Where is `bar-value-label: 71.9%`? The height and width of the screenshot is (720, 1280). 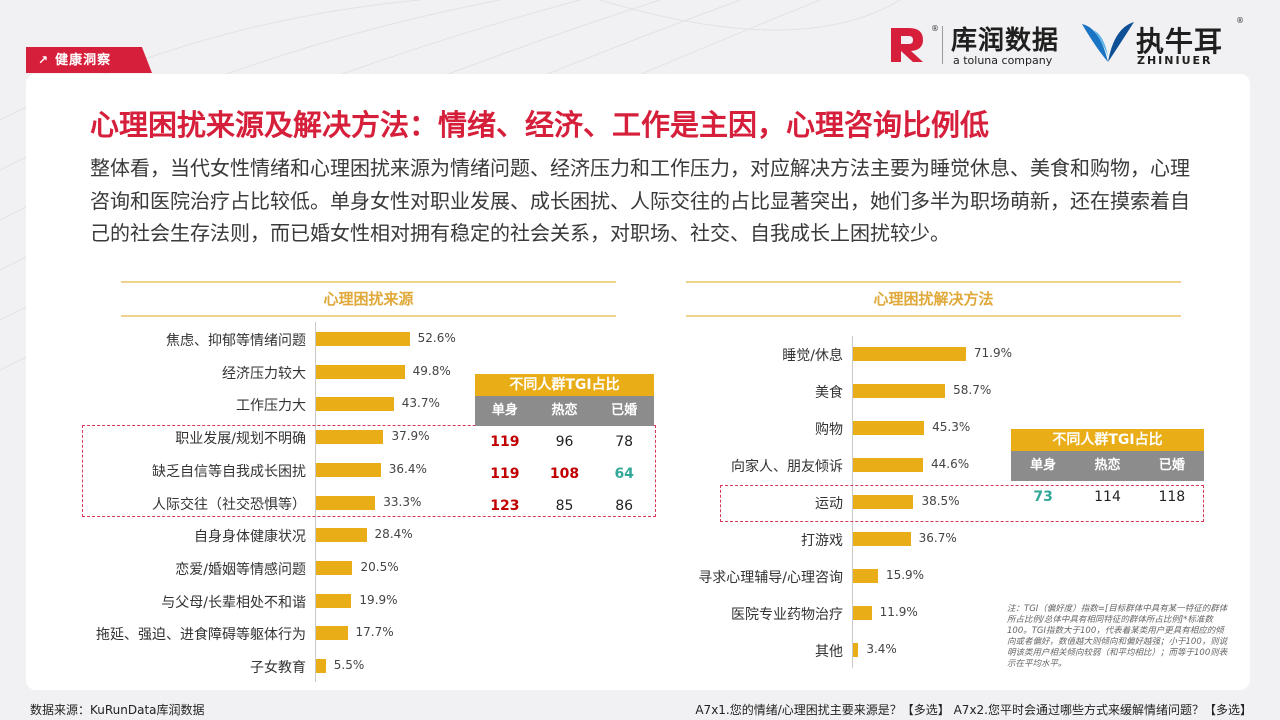
bar-value-label: 71.9% is located at coordinates (992, 353).